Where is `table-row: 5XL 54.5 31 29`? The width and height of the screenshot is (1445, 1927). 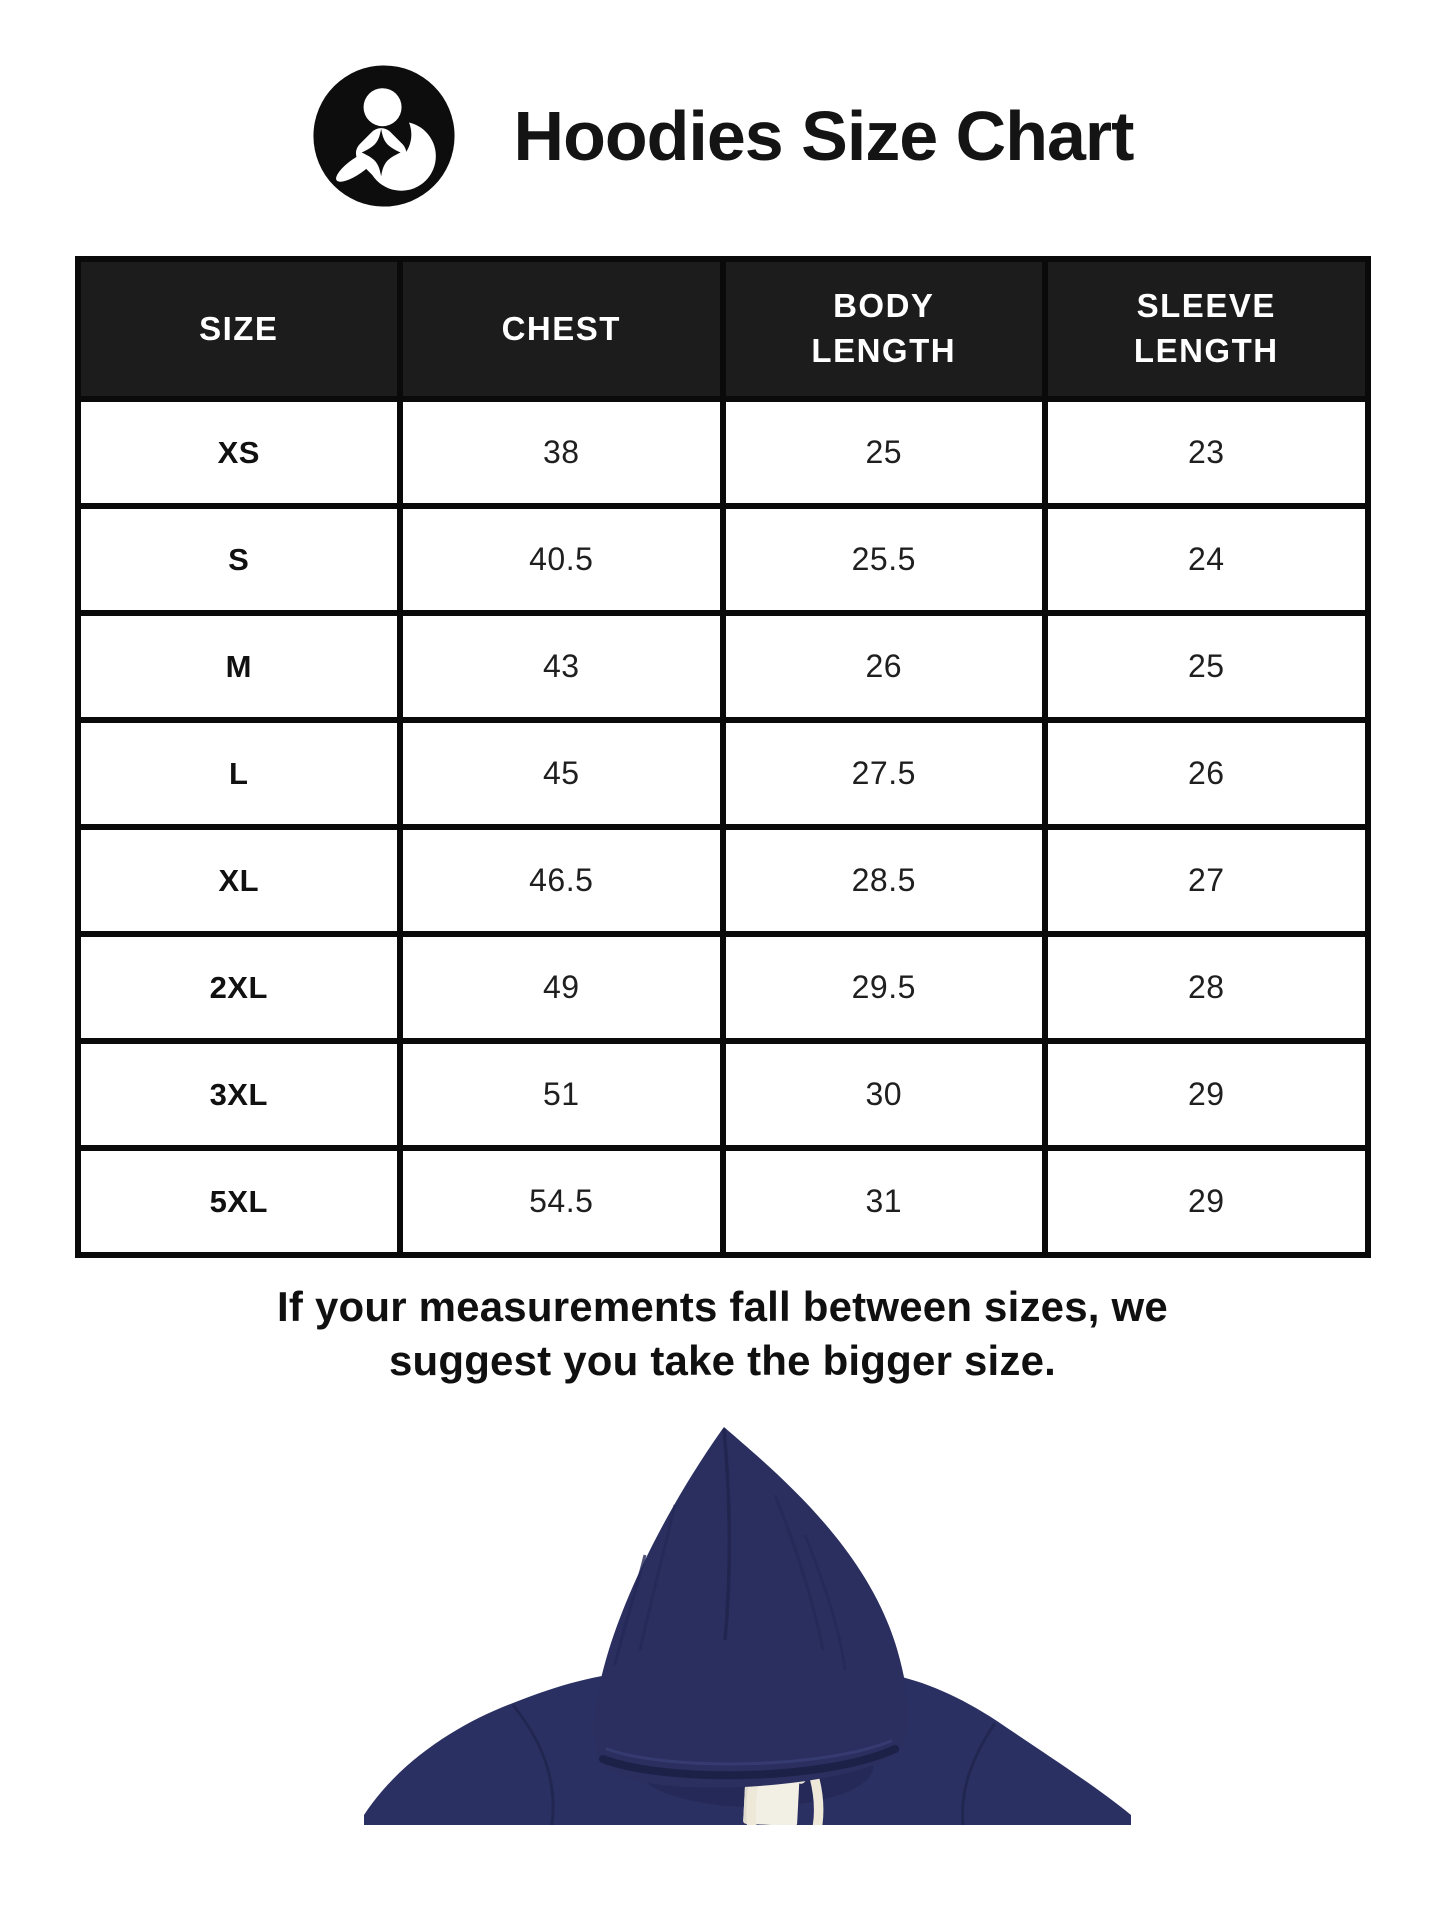
table-row: 5XL 54.5 31 29 is located at coordinates (722, 1201).